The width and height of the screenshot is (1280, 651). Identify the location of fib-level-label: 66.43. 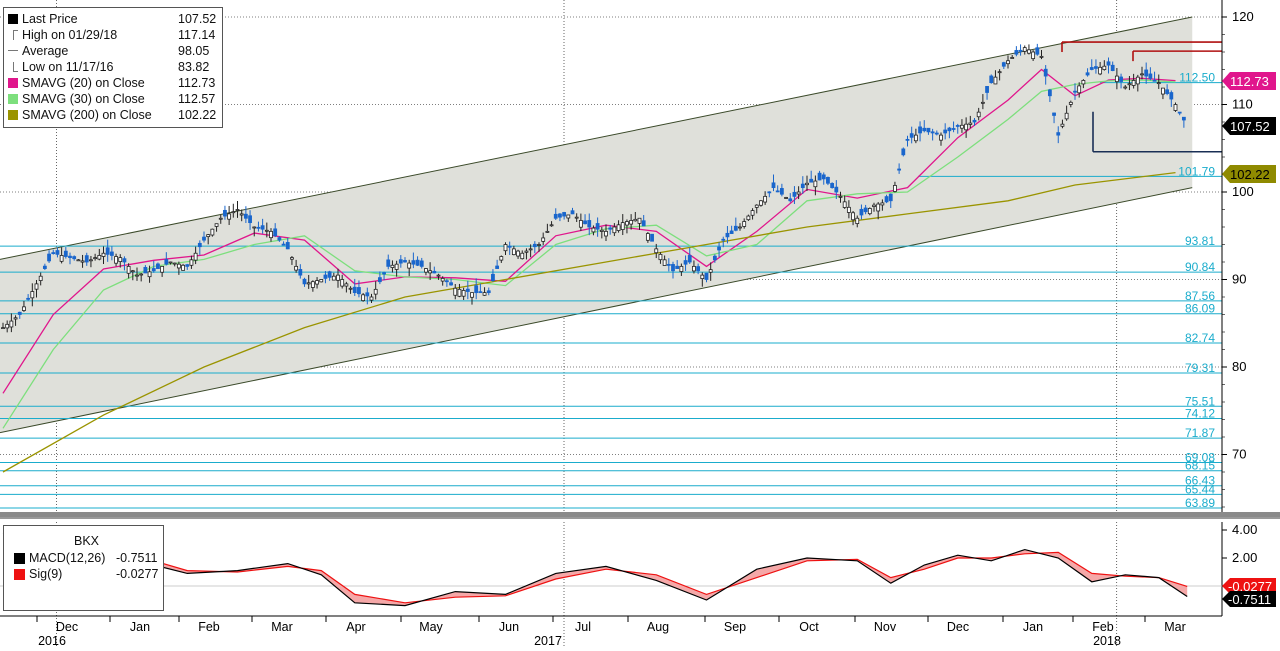
(1200, 481).